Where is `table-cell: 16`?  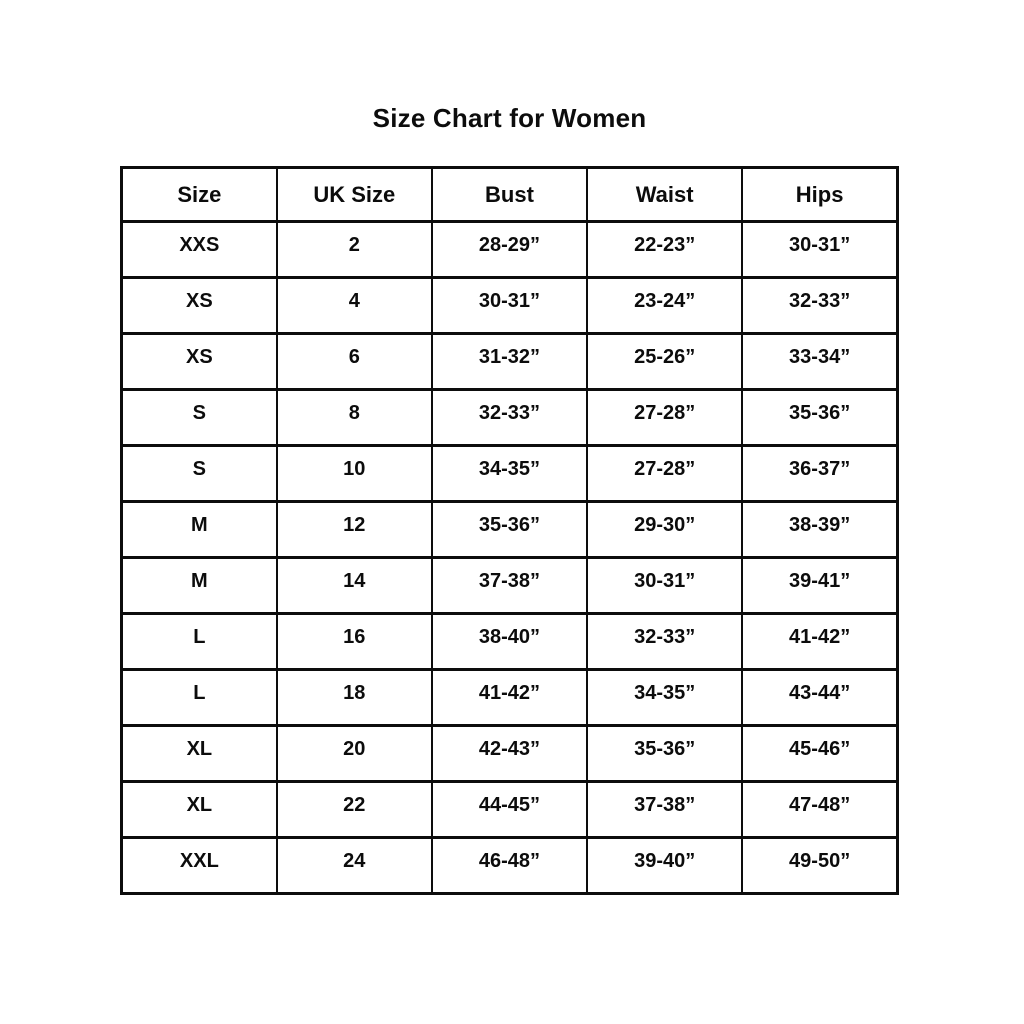 table-cell: 16 is located at coordinates (354, 641).